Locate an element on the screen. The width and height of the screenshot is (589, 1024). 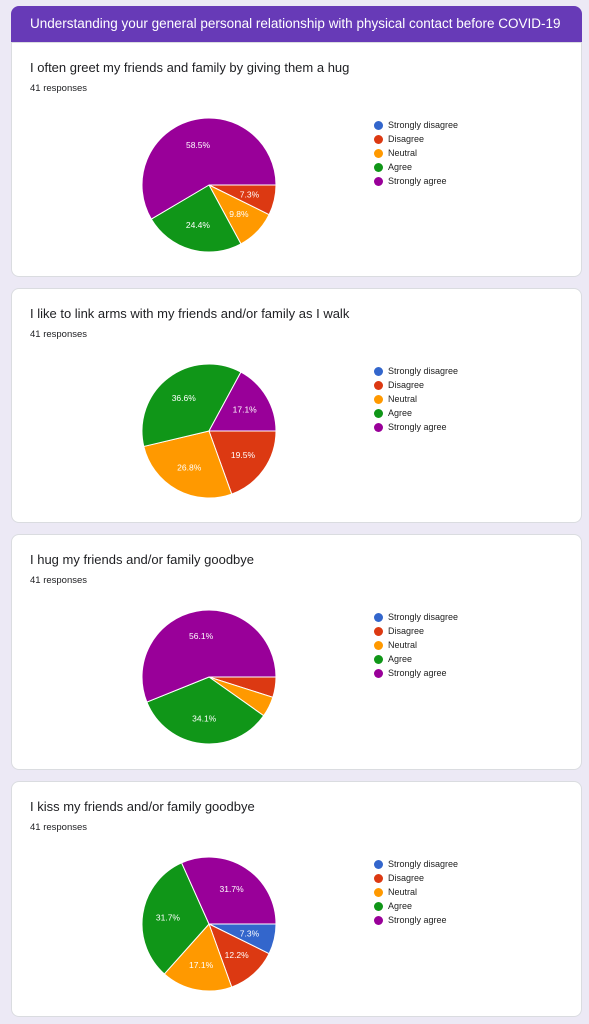
pie-chart: 34.1% 56.1% is located at coordinates (209, 677).